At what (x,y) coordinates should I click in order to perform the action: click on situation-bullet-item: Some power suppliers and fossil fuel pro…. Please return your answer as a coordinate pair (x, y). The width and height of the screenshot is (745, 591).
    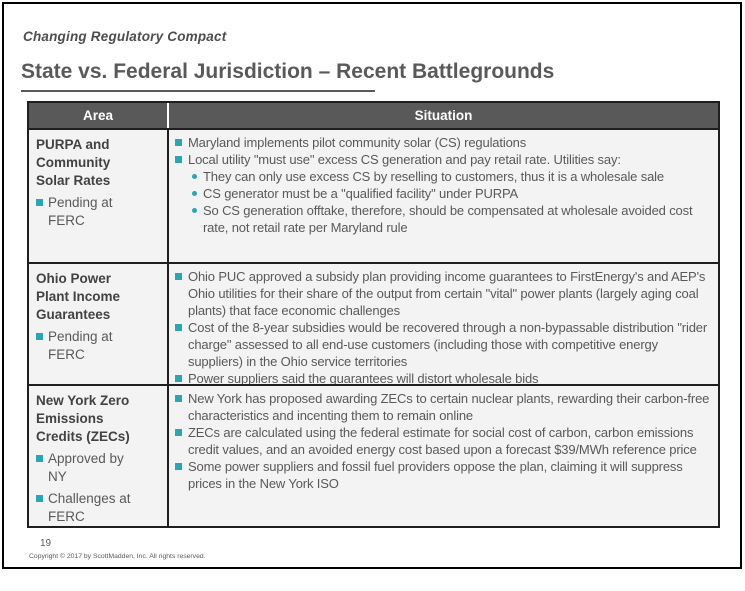
    Looking at the image, I should click on (442, 475).